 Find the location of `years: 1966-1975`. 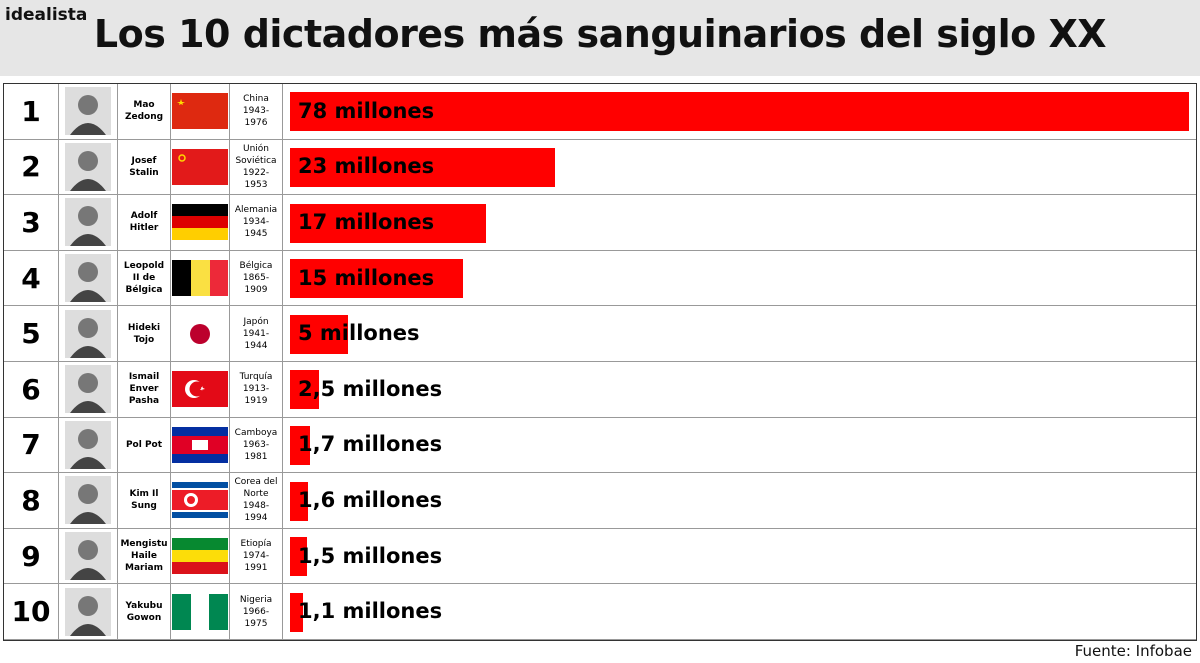

years: 1966-1975 is located at coordinates (256, 617).